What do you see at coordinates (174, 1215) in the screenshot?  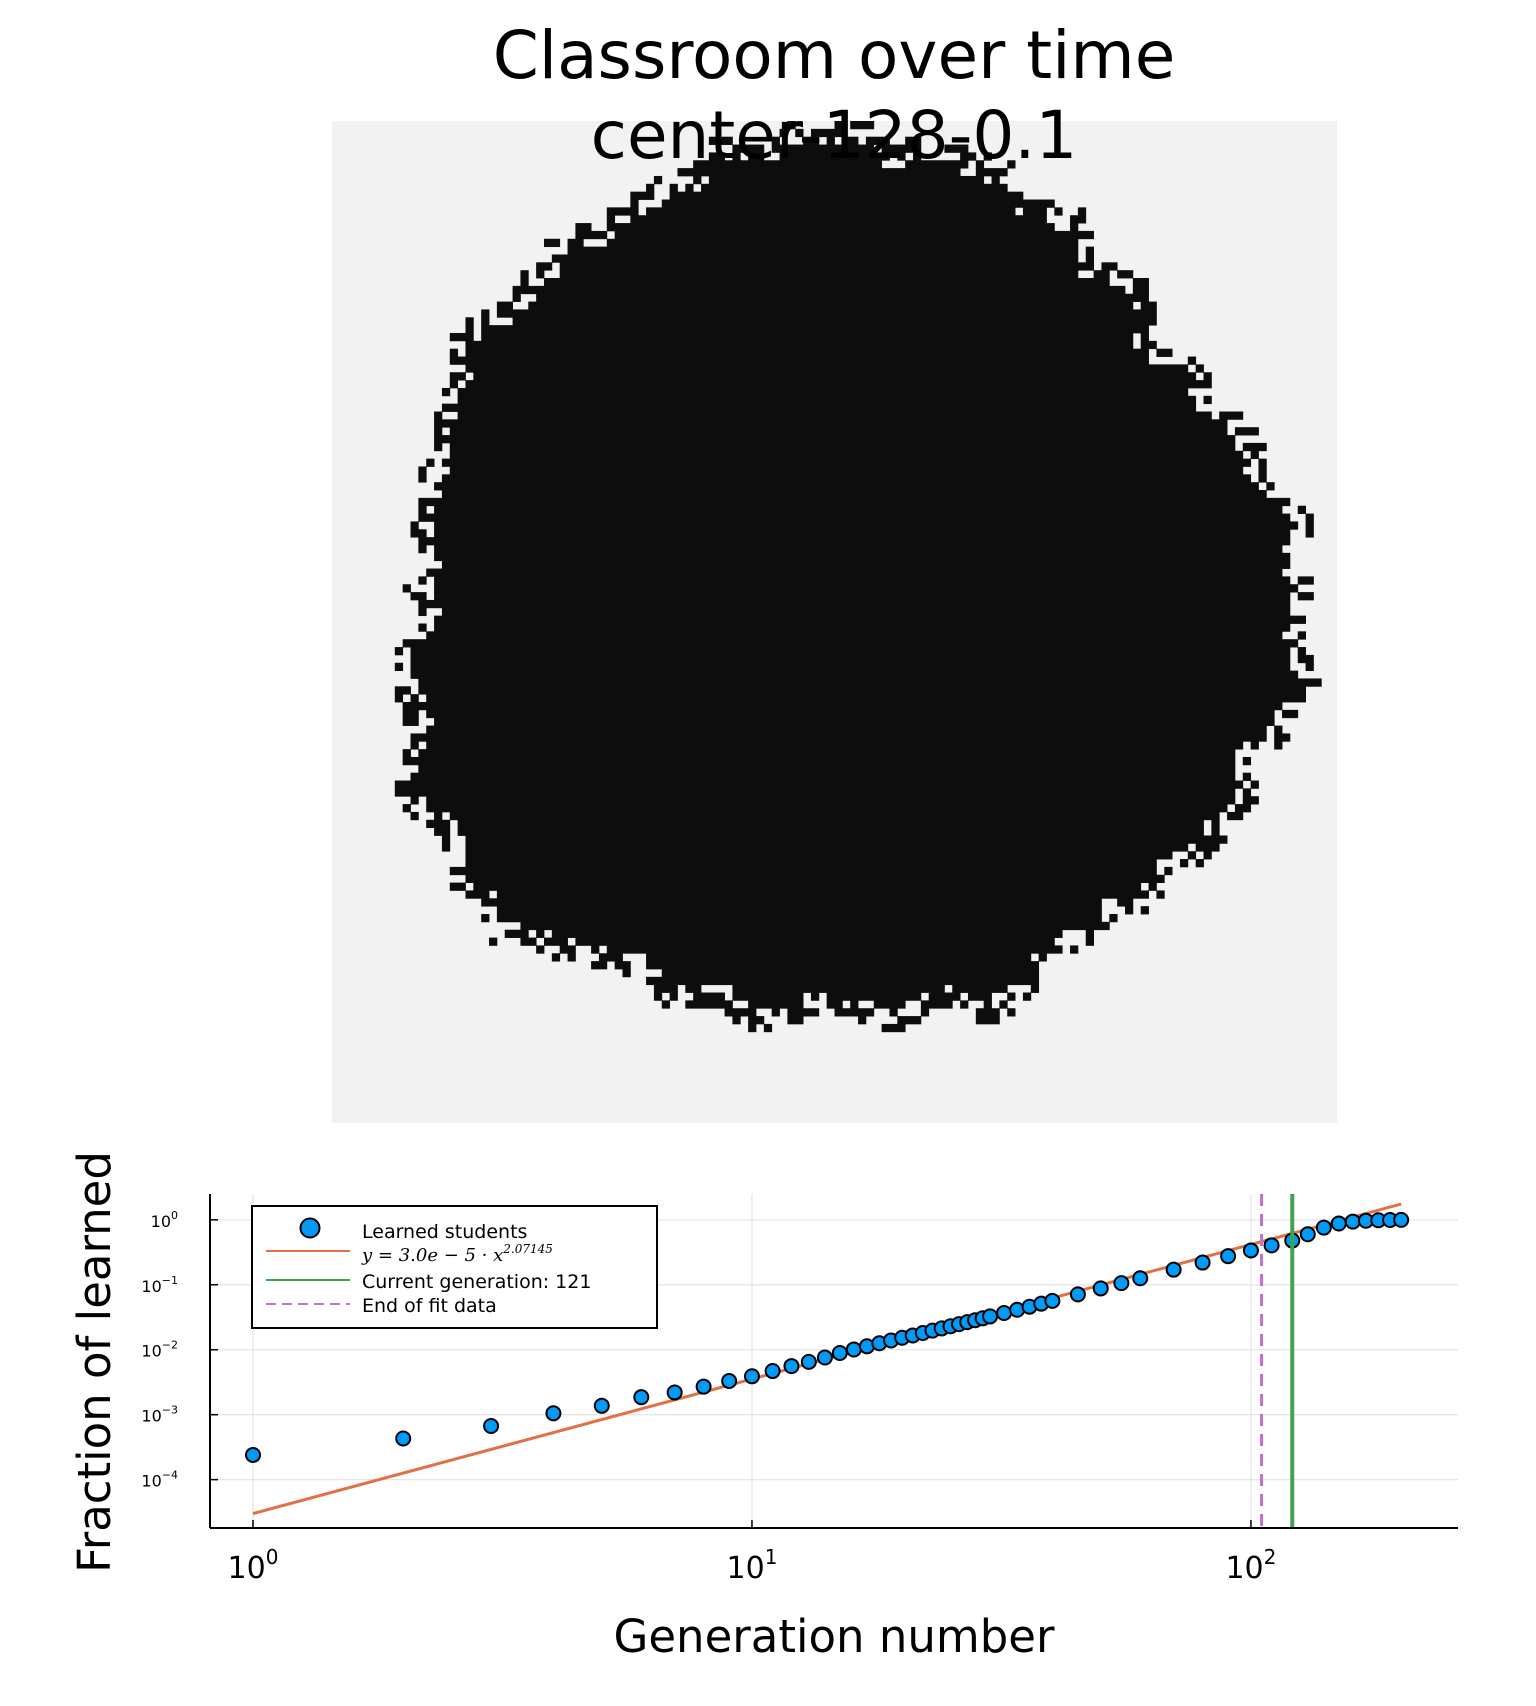 I see `y-tick-label-exponent: 0` at bounding box center [174, 1215].